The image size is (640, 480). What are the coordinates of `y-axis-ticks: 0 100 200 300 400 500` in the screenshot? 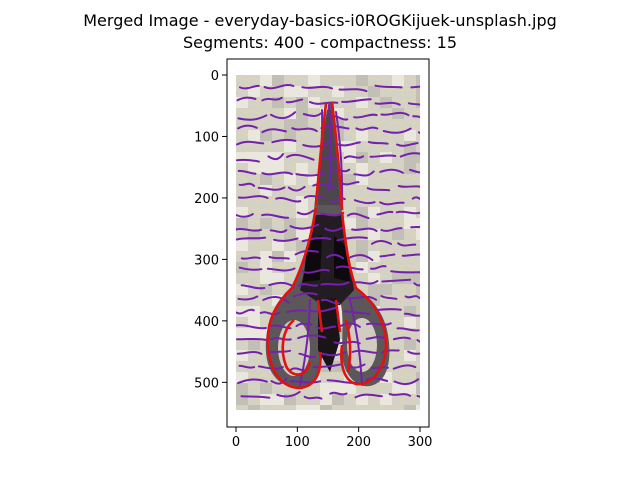 It's located at (210, 230).